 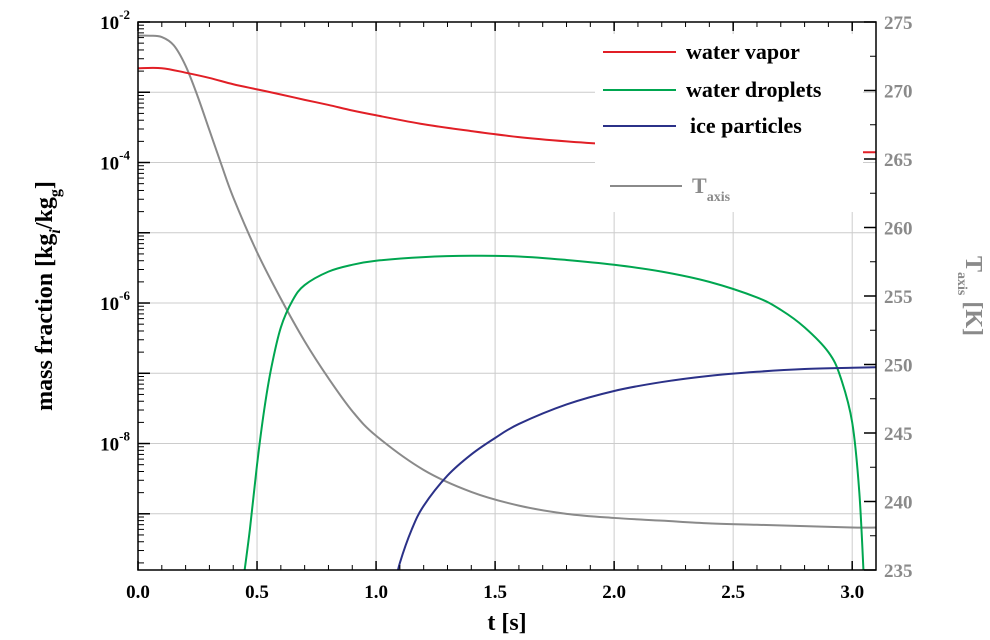 I want to click on legend-label-t-axis-sub: axis, so click(x=719, y=197).